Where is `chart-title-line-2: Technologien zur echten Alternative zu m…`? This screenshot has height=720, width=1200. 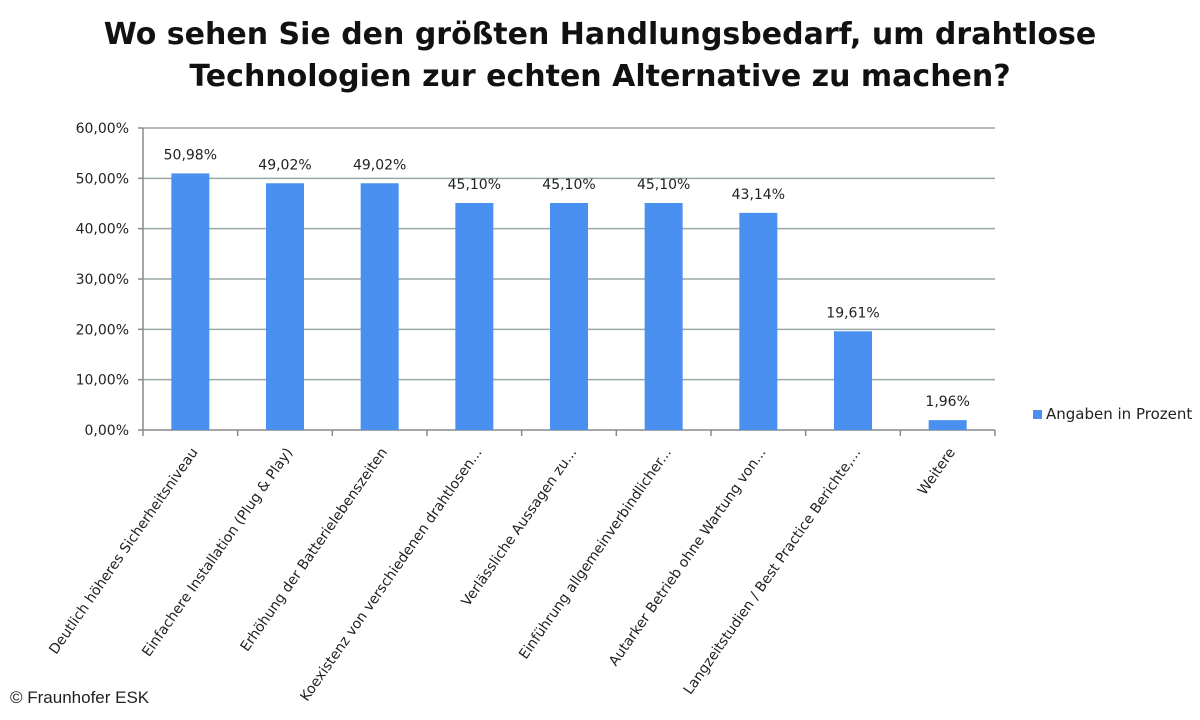
chart-title-line-2: Technologien zur echten Alternative zu m… is located at coordinates (600, 76).